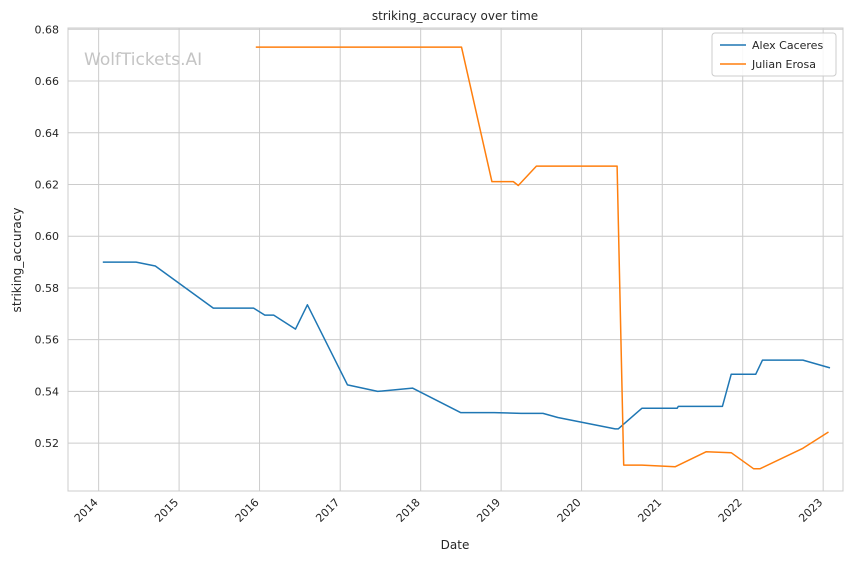 The image size is (852, 561). I want to click on y-tick-label: 0.66, so click(47, 81).